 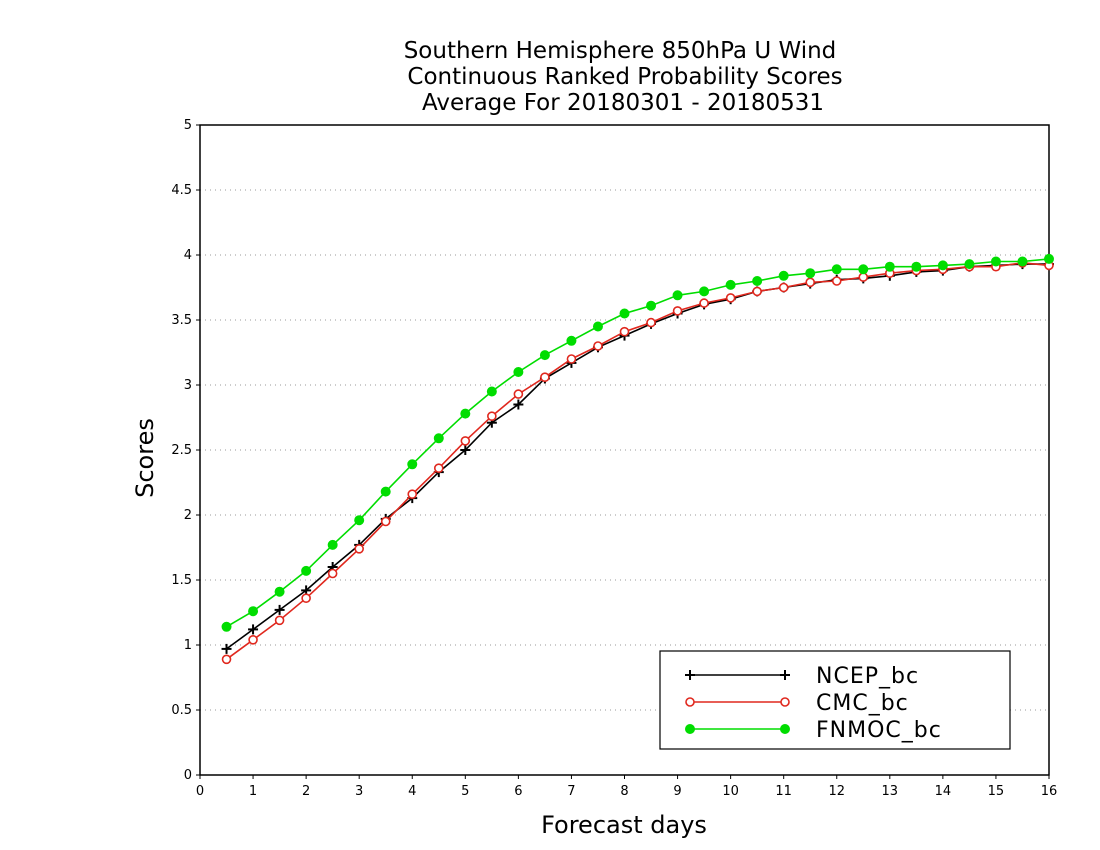 I want to click on y-tick-label: 3.5, so click(x=181, y=320).